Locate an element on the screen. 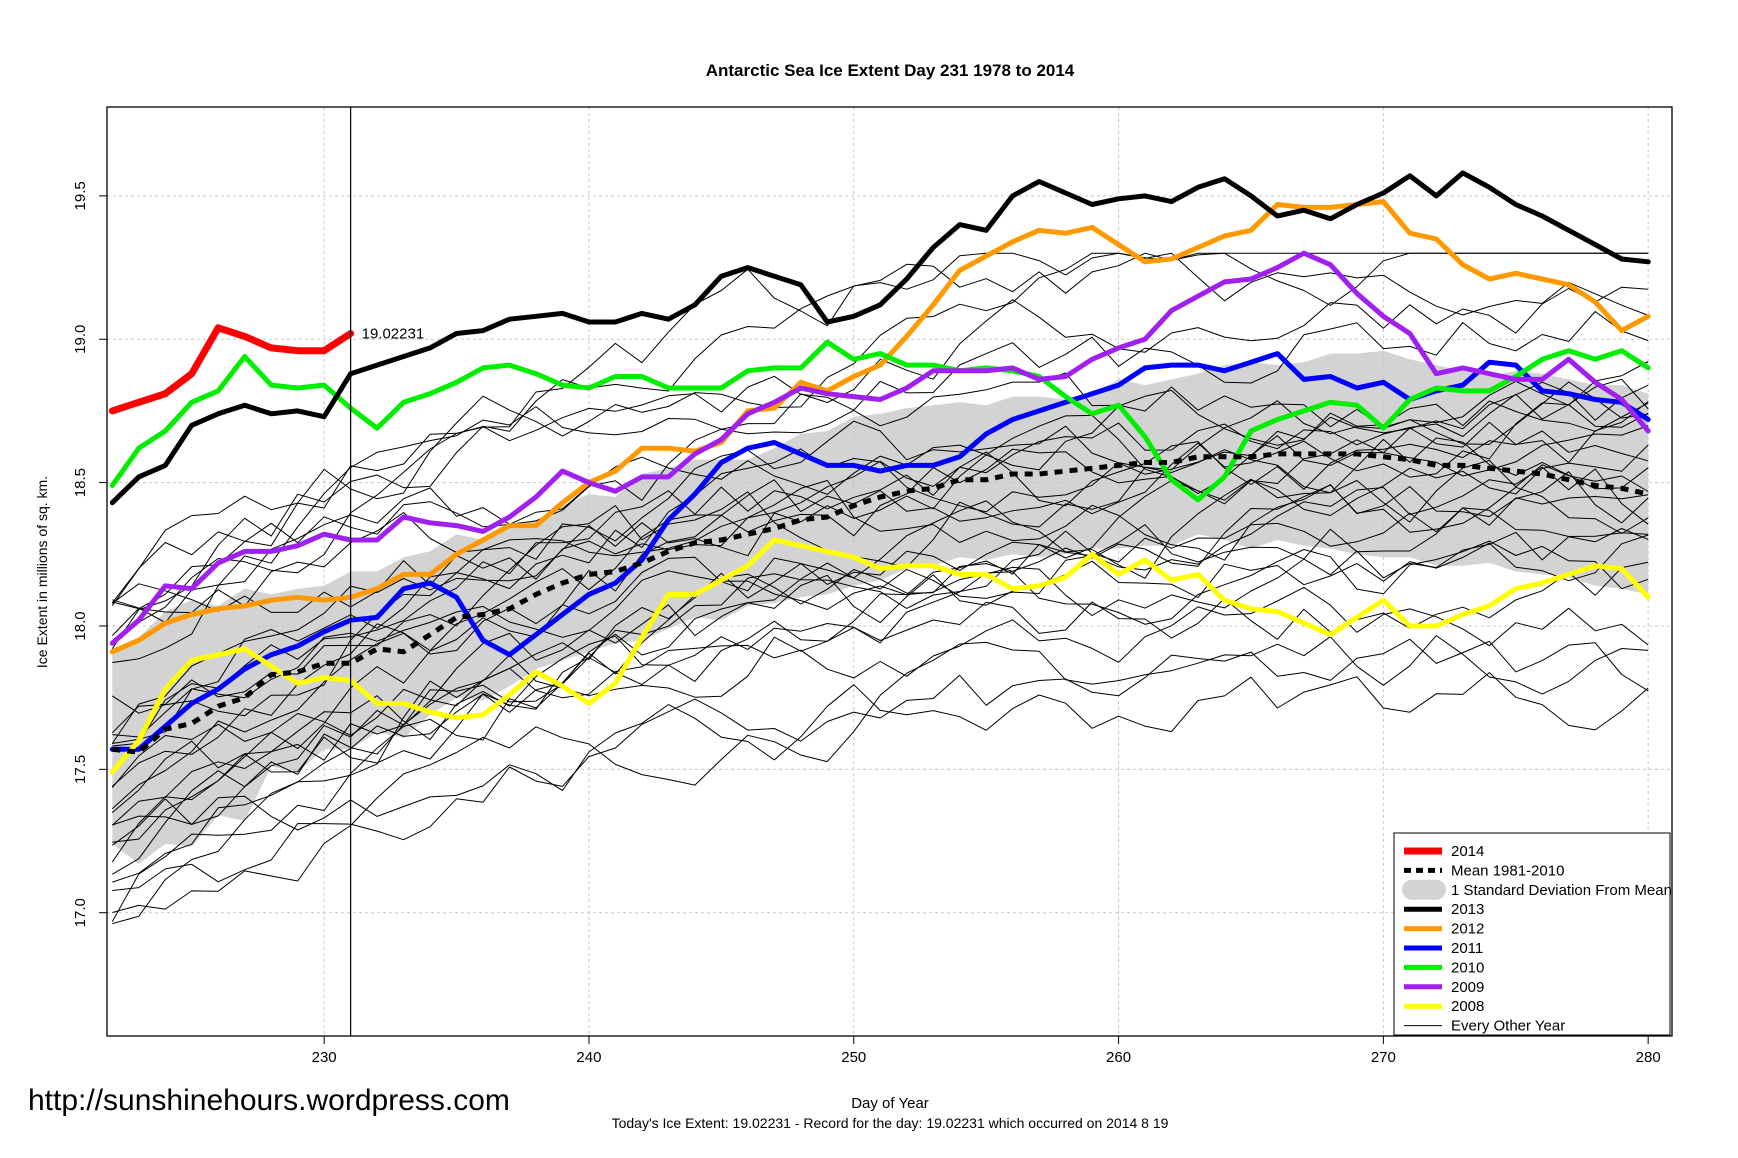  x-axis: 230 240 250 260 270 280 is located at coordinates (986, 1051).